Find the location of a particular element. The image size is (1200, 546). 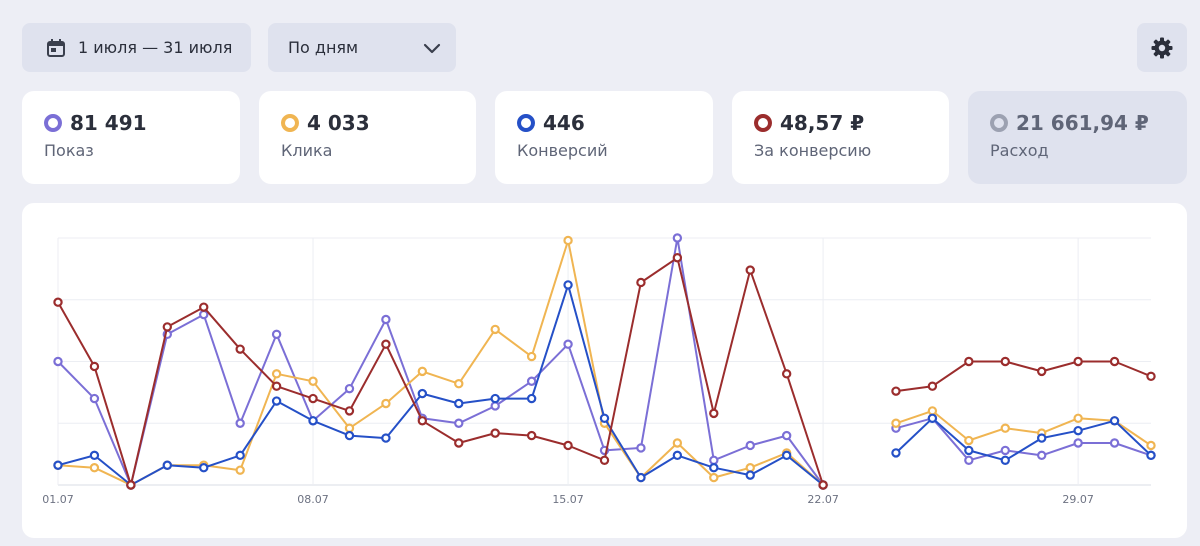

spend-indicator is located at coordinates (999, 123).